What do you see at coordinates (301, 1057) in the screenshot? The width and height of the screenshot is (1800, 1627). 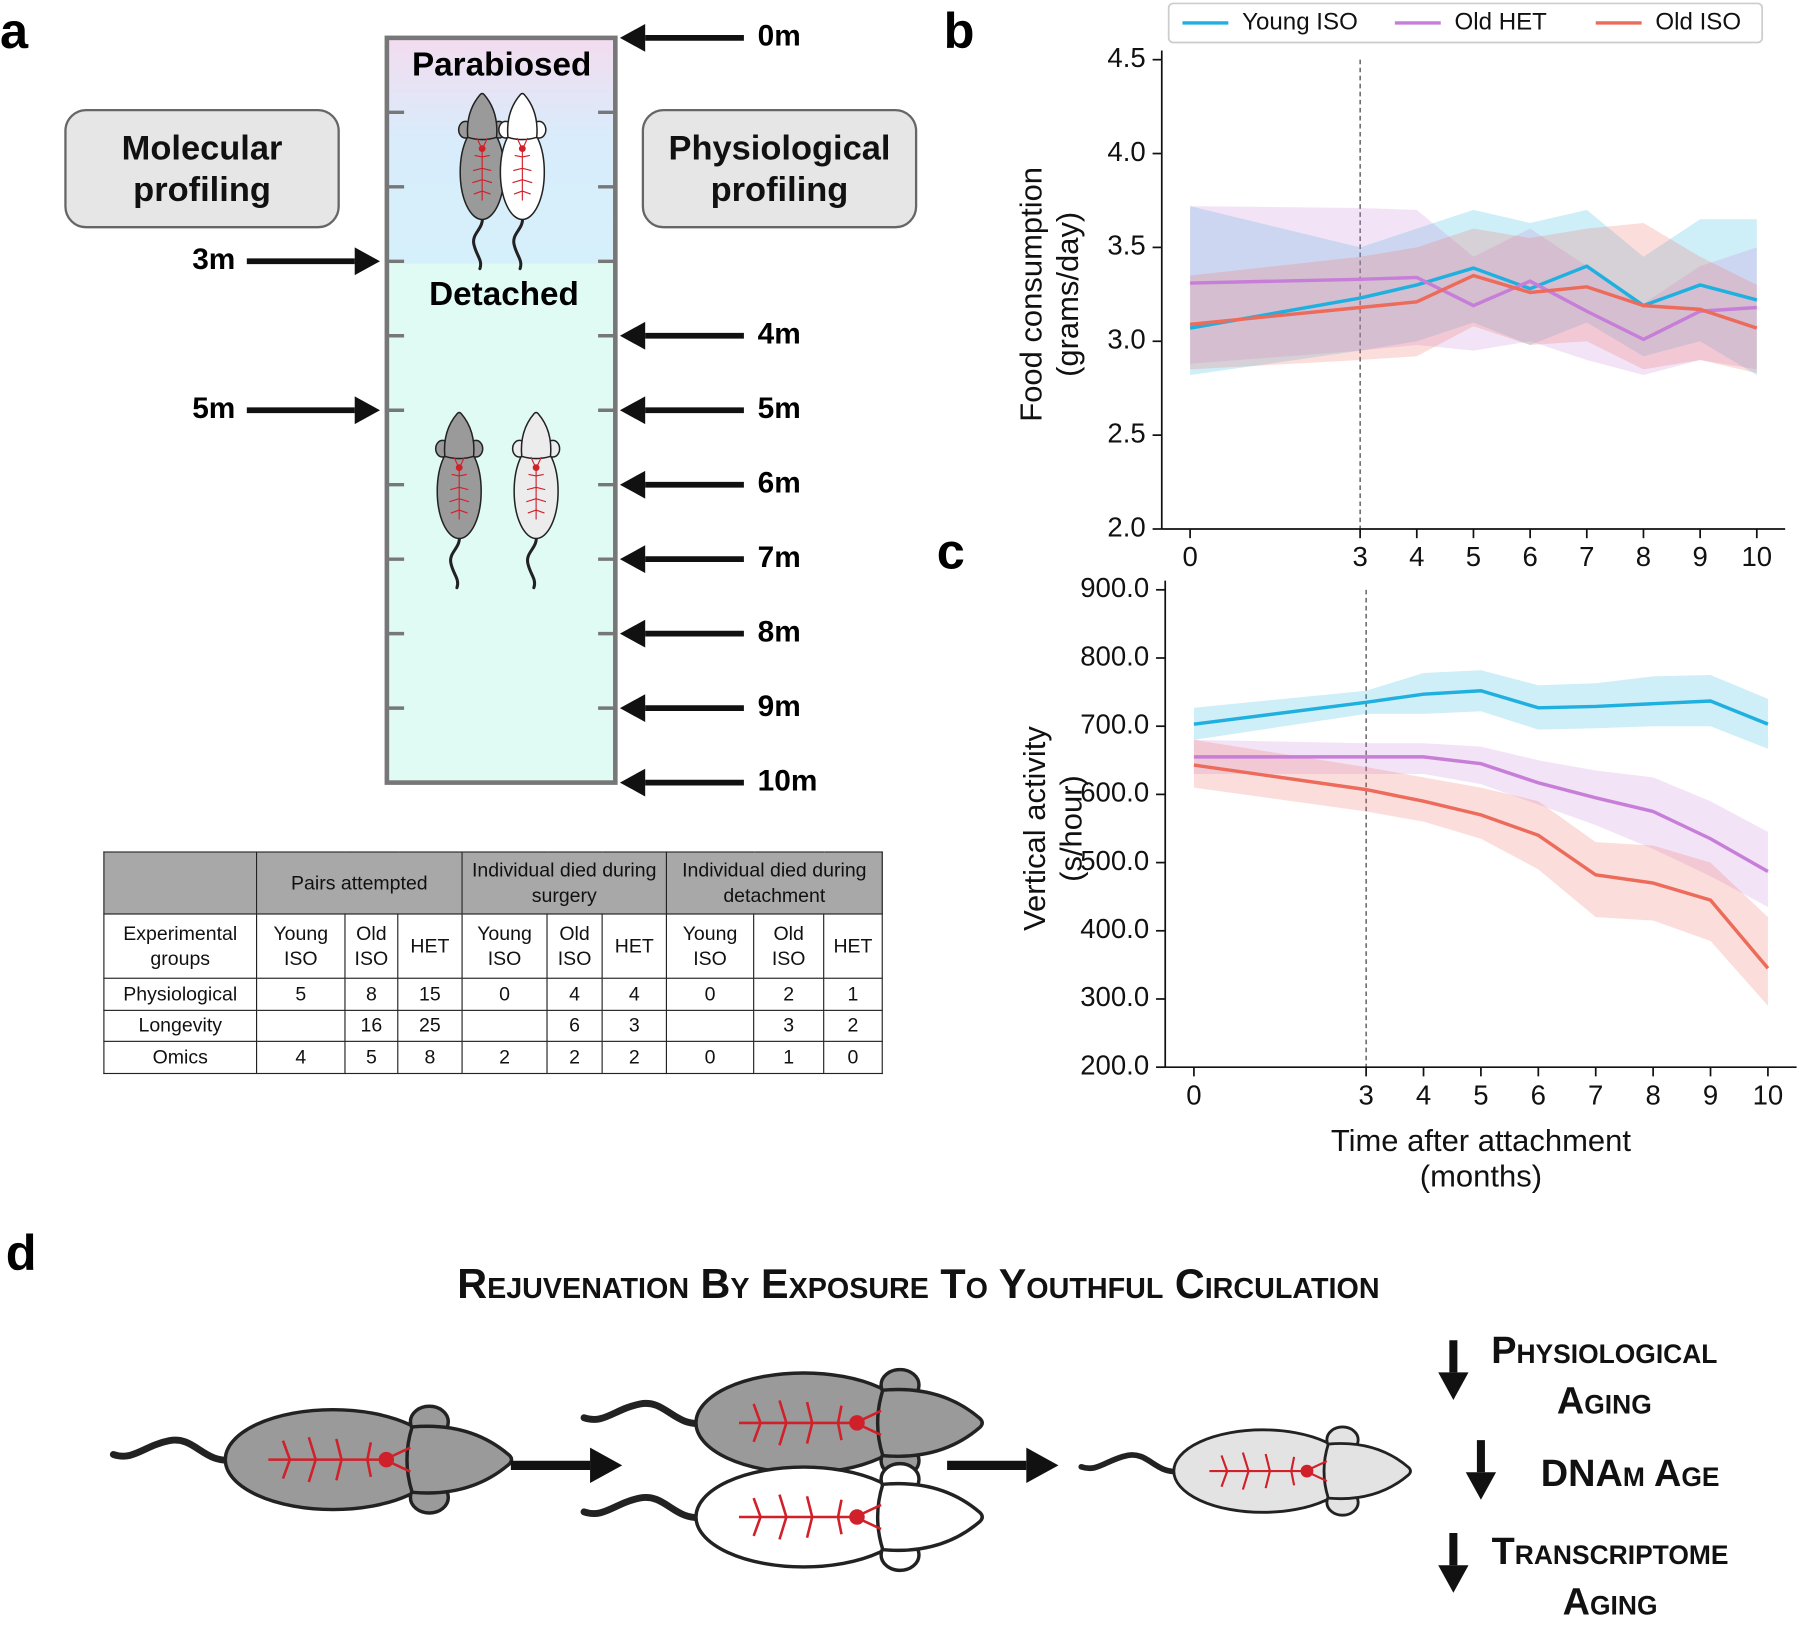 I see `table-cell: 4` at bounding box center [301, 1057].